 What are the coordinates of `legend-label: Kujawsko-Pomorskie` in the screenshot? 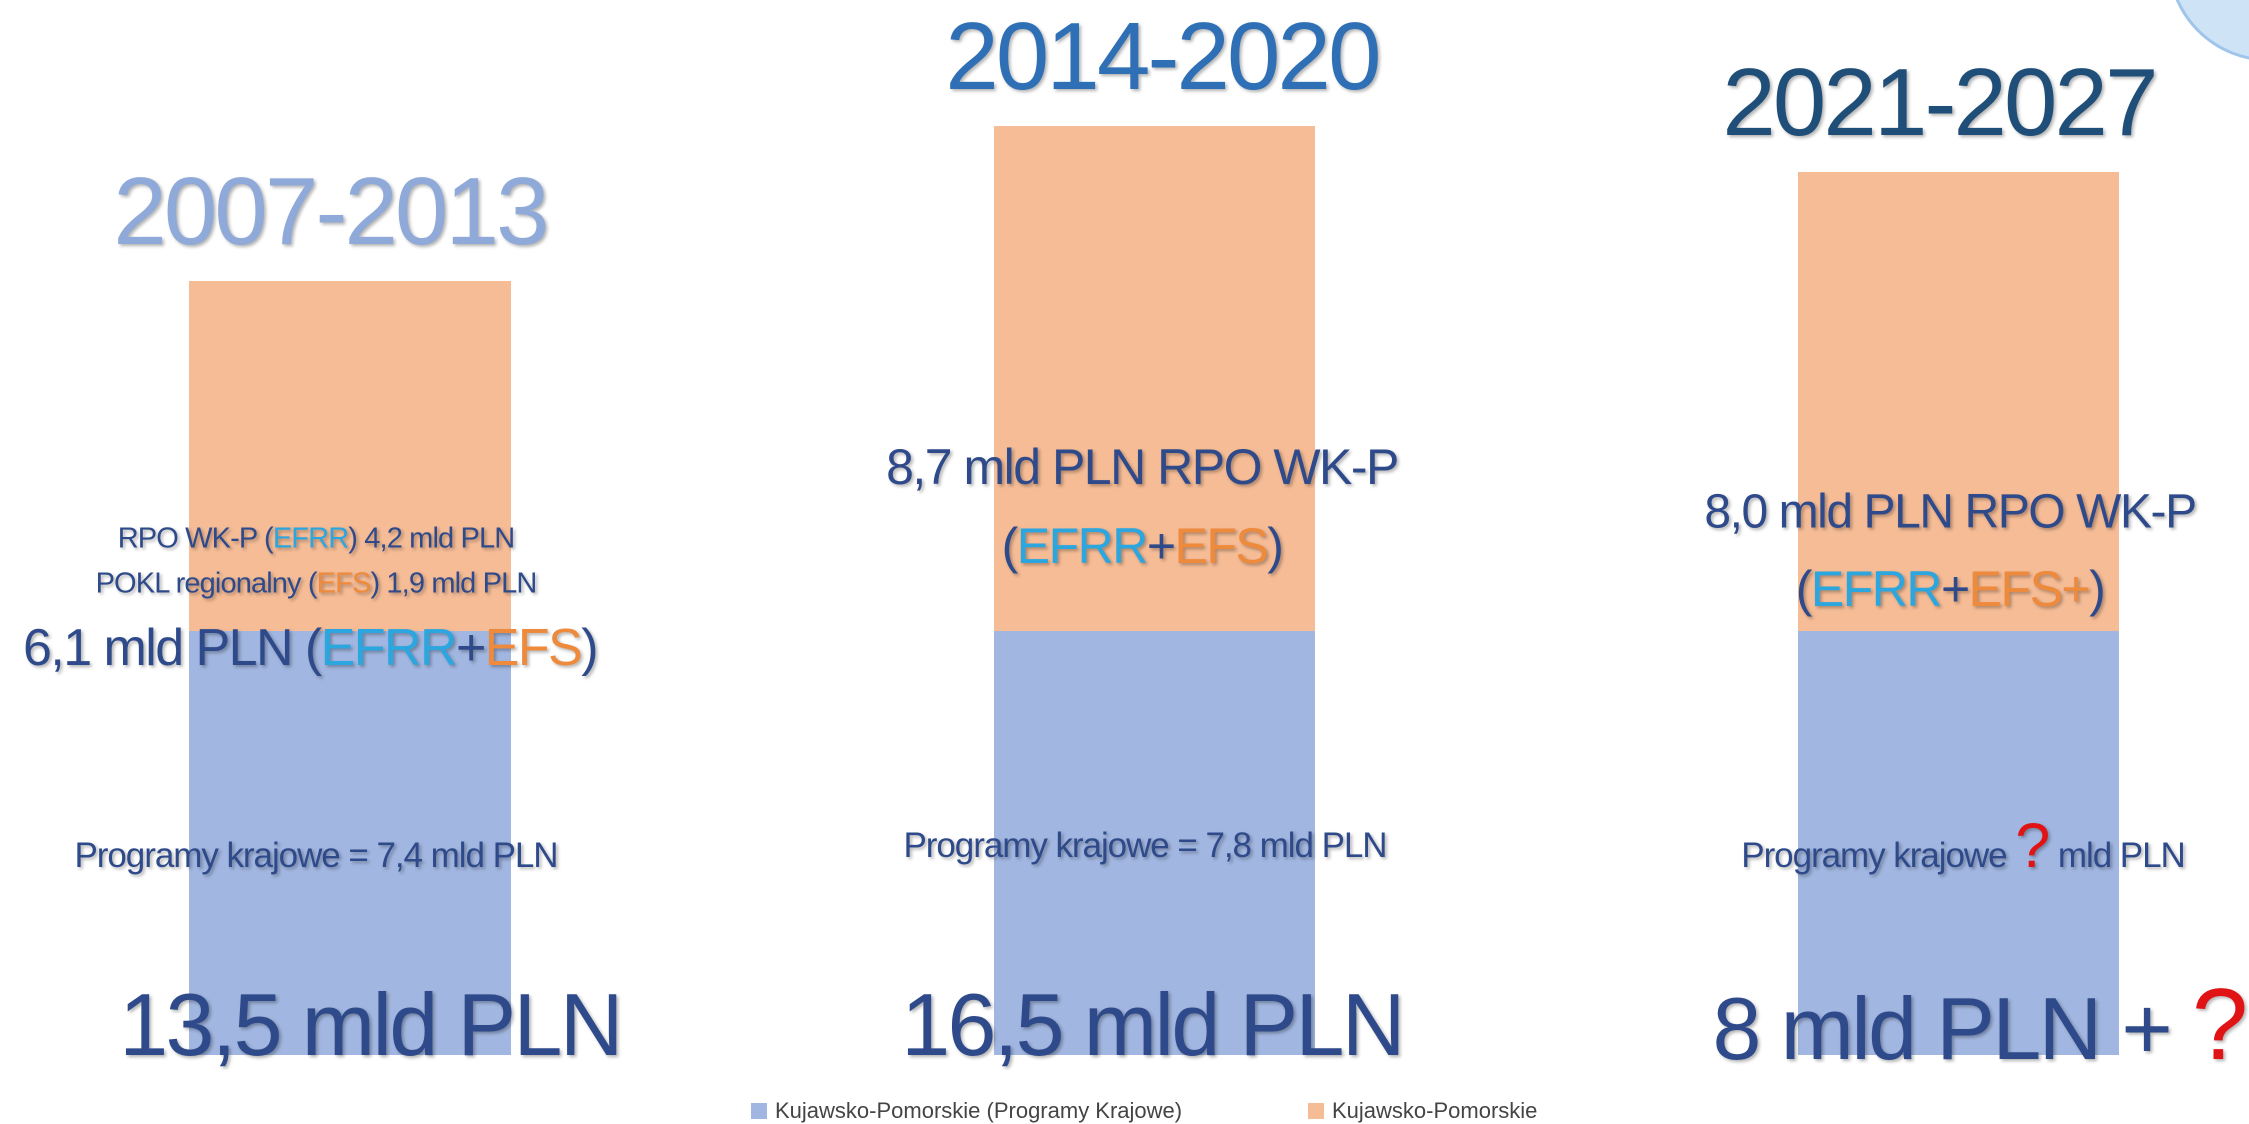 It's located at (1435, 1110).